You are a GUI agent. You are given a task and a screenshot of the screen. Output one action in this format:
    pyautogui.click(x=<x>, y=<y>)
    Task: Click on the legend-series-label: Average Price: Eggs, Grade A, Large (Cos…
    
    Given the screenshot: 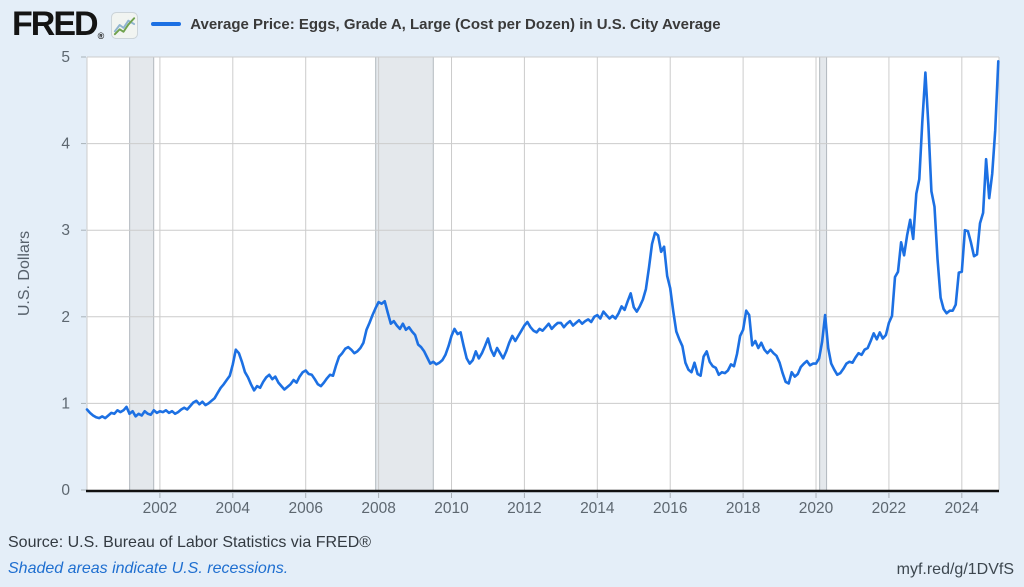 What is the action you would take?
    pyautogui.click(x=455, y=24)
    